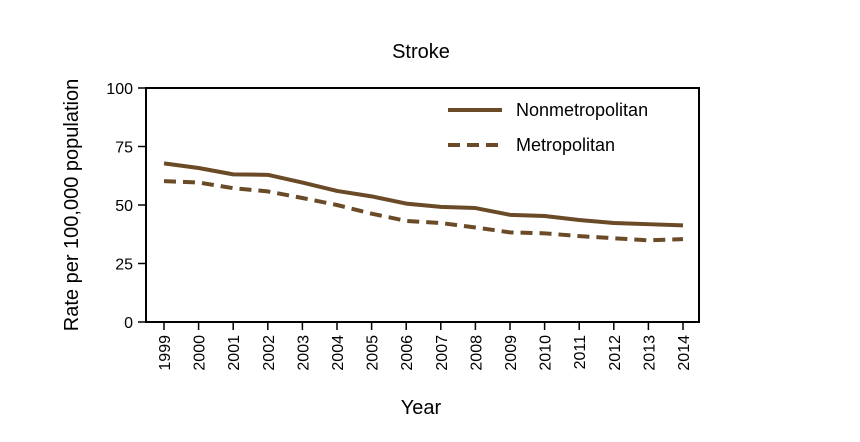 Image resolution: width=860 pixels, height=442 pixels. I want to click on y-axis-label: Rate per 100,000 population, so click(72, 205).